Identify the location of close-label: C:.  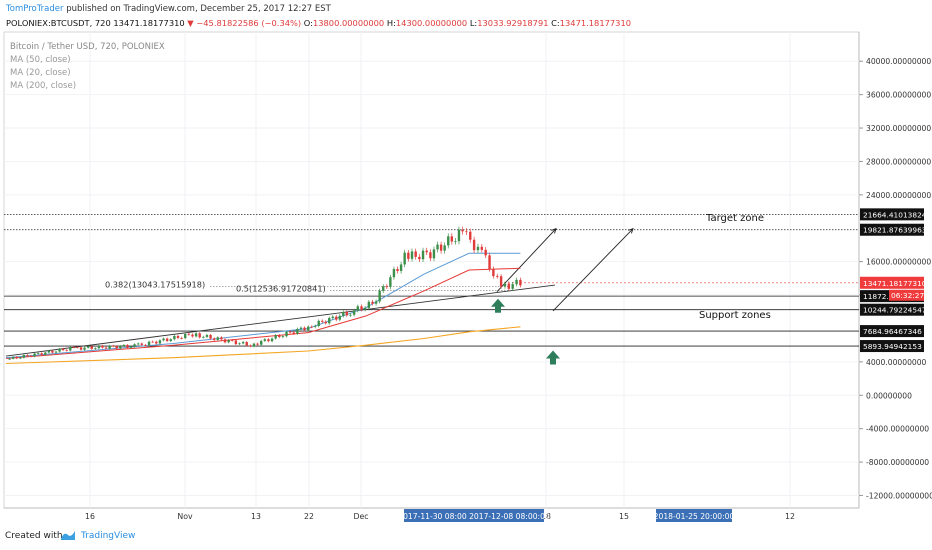
(555, 23).